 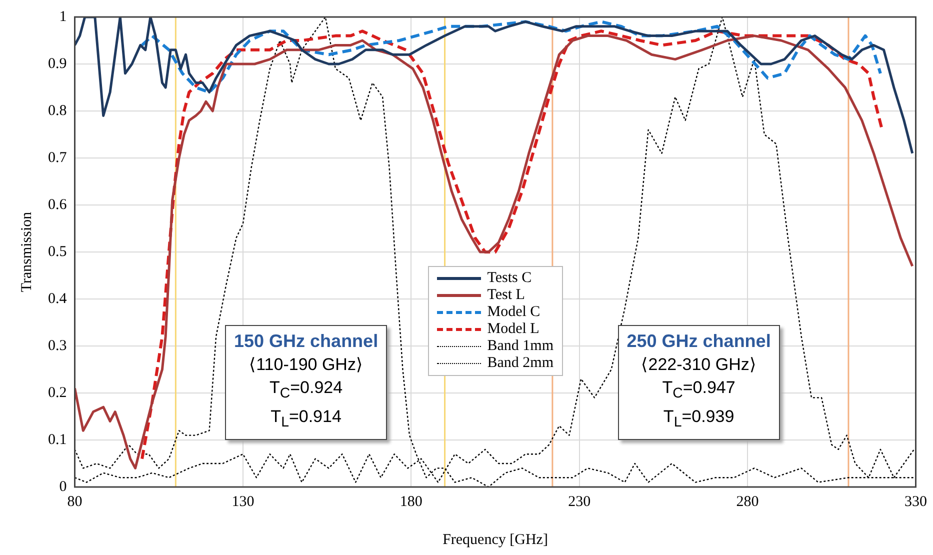 I want to click on annotation: 250 GHz channel ⟨222-310 GHz⟩ T$_{C}$=0.947 T$_{L}$=0.939, so click(x=698, y=381).